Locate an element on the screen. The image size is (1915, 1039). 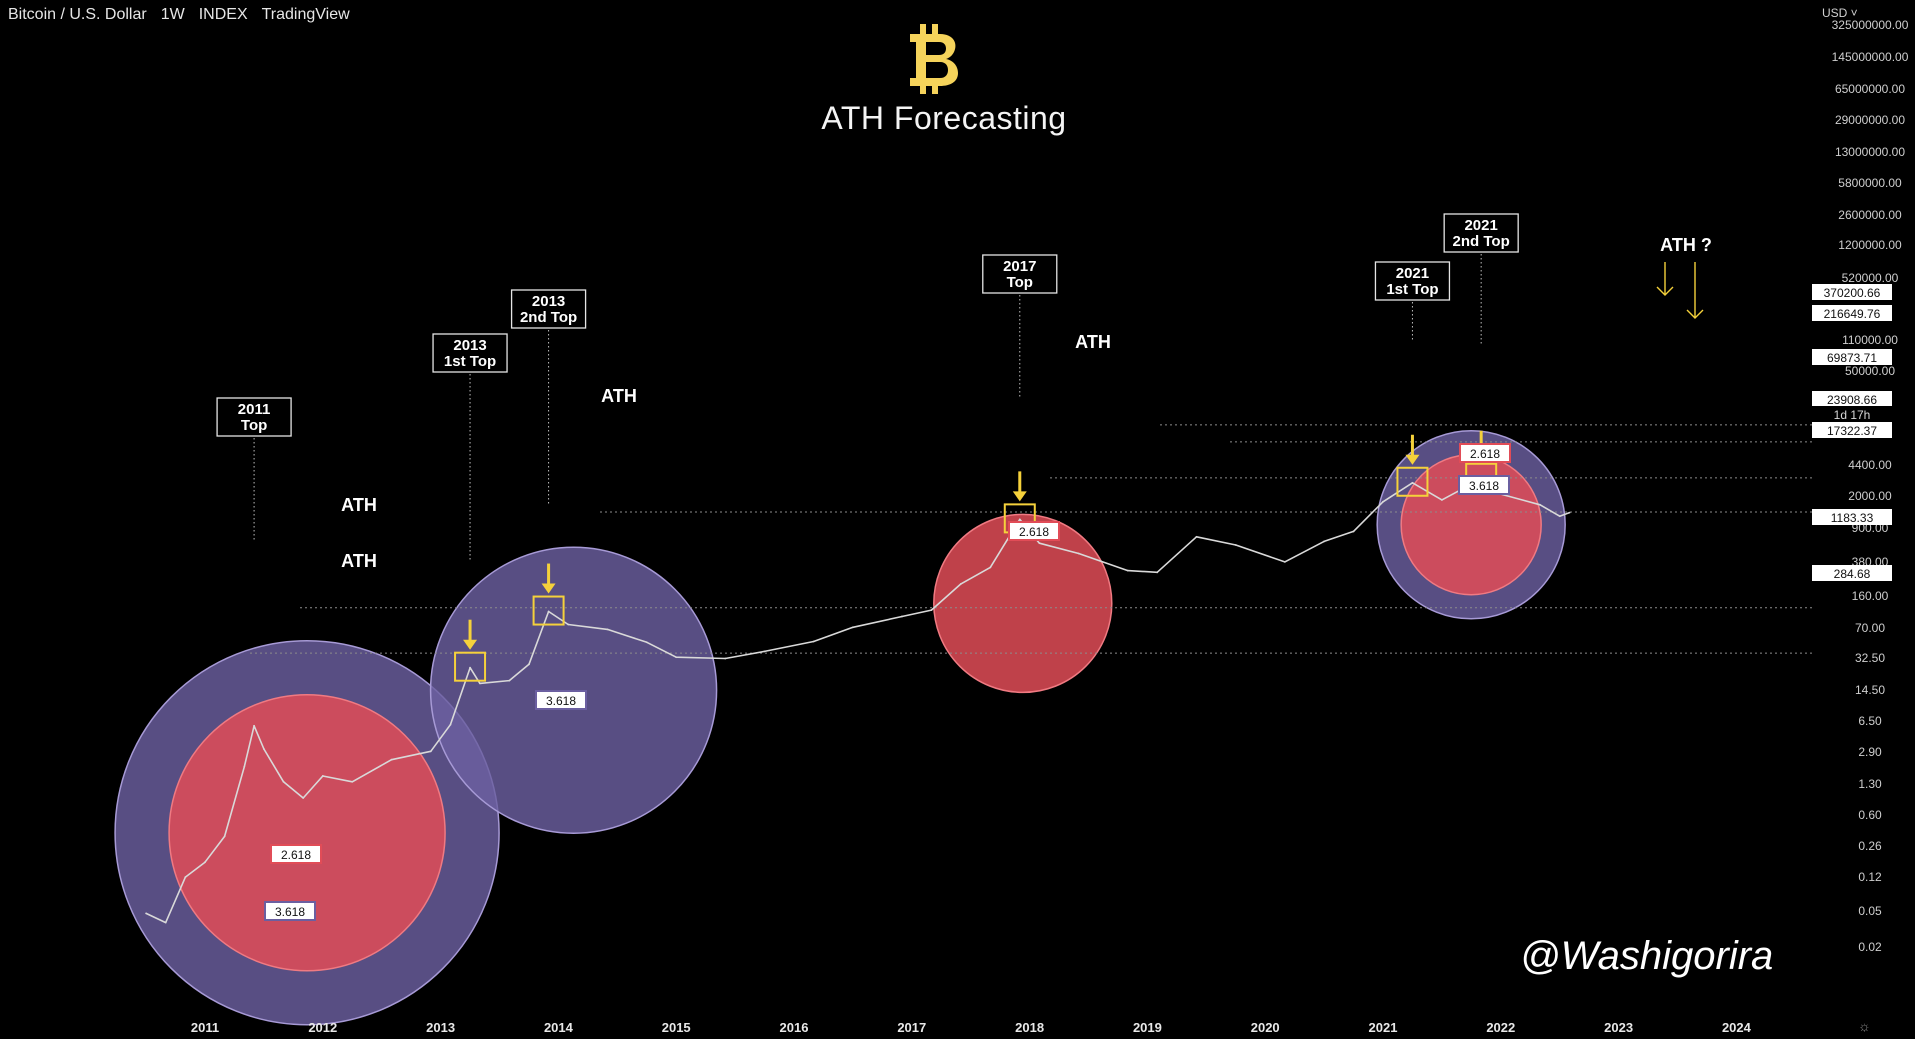
fib-level-text: 2.618 is located at coordinates (1034, 532).